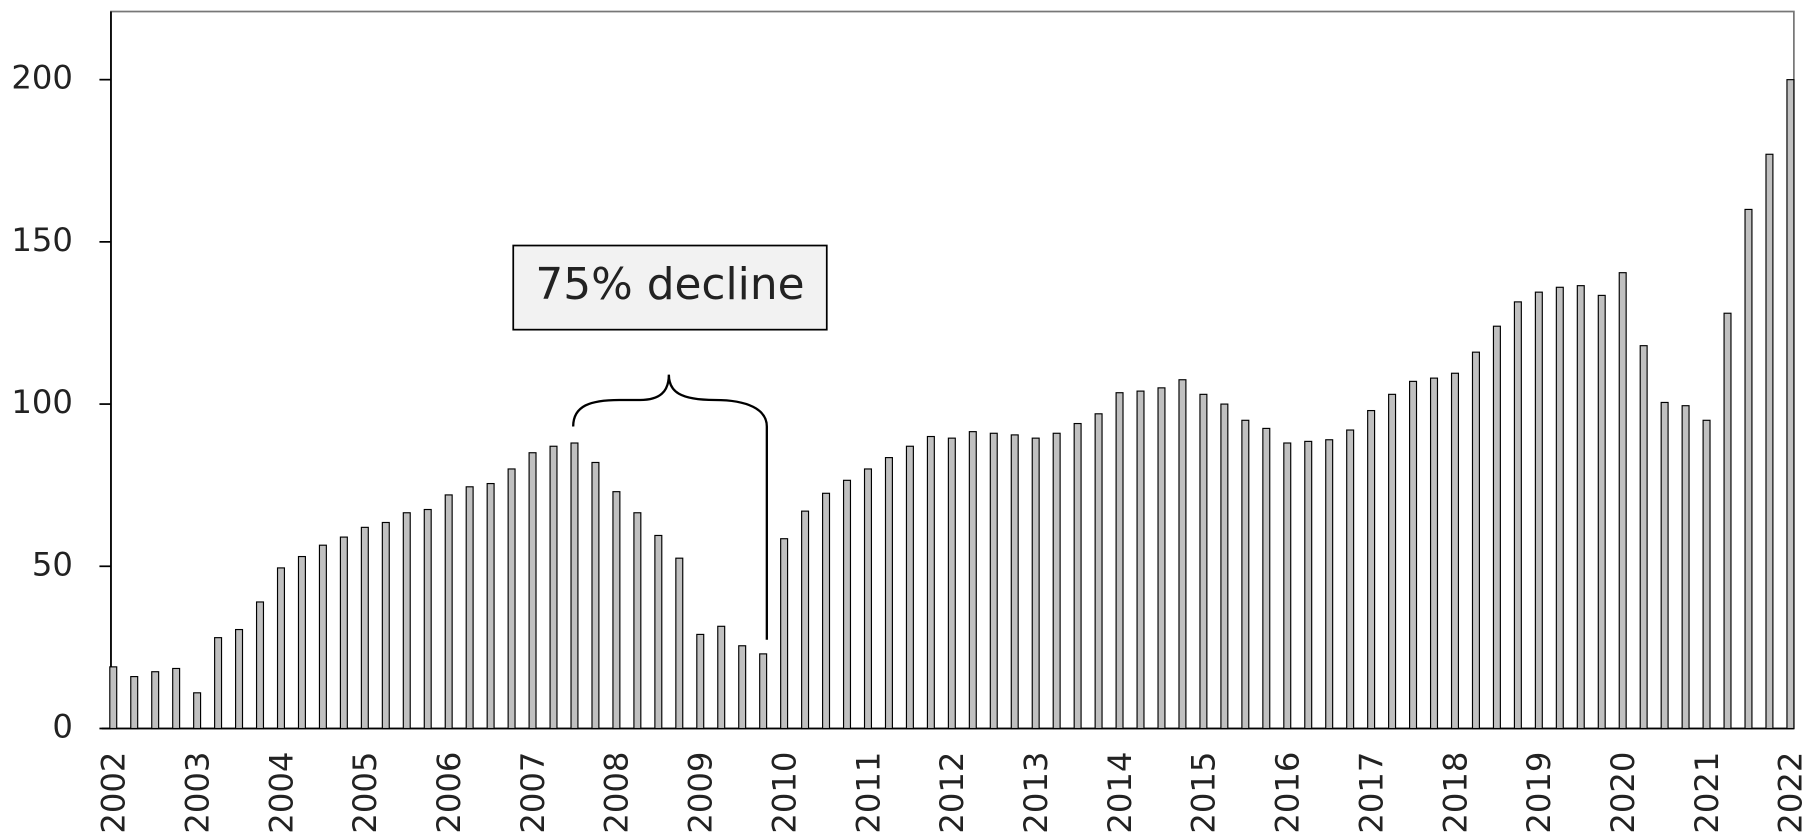  What do you see at coordinates (365, 793) in the screenshot?
I see `x-tick-label: 2005` at bounding box center [365, 793].